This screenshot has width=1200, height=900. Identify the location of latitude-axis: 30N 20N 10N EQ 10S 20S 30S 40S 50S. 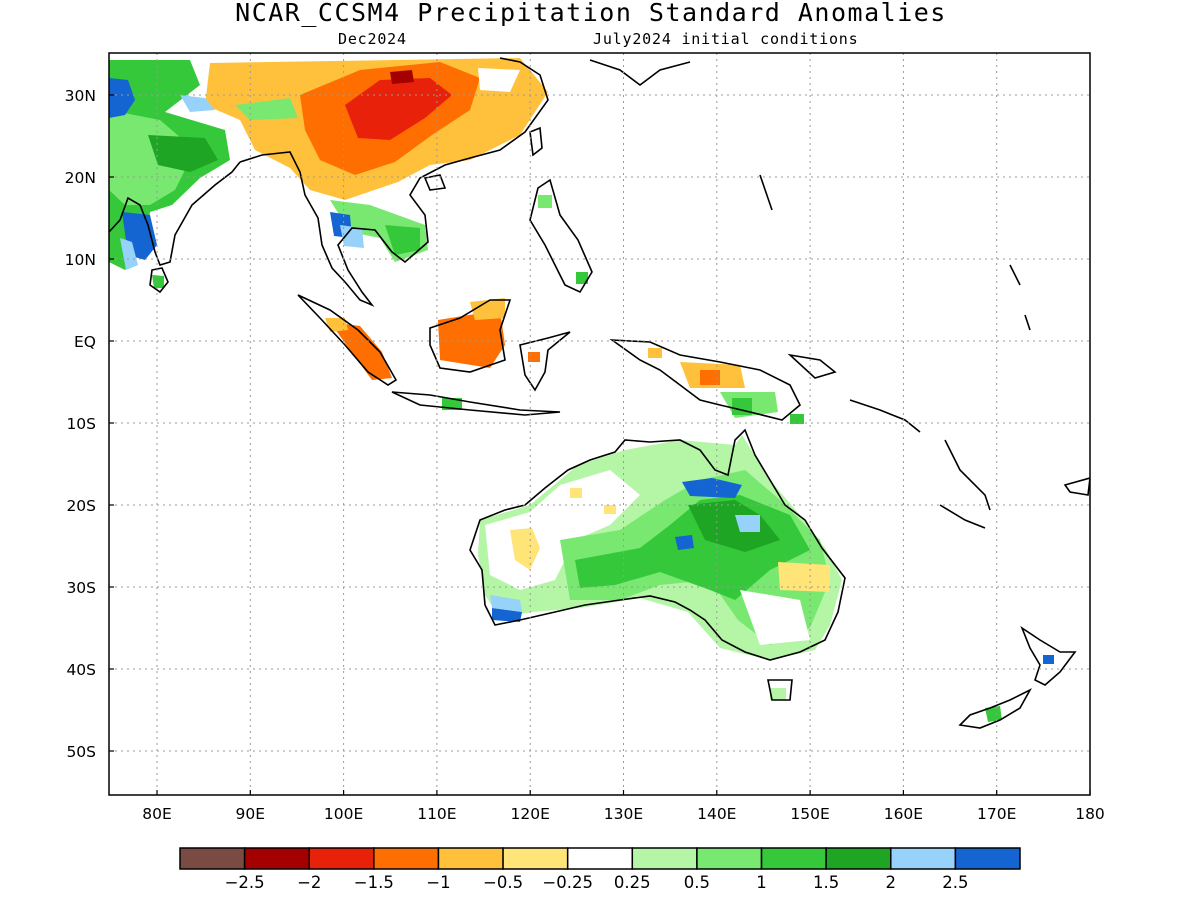
(89, 424).